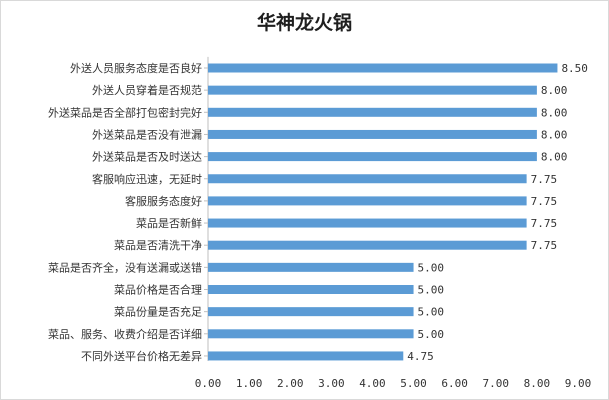 The height and width of the screenshot is (400, 609). What do you see at coordinates (578, 383) in the screenshot?
I see `x-tick-label: 9.00` at bounding box center [578, 383].